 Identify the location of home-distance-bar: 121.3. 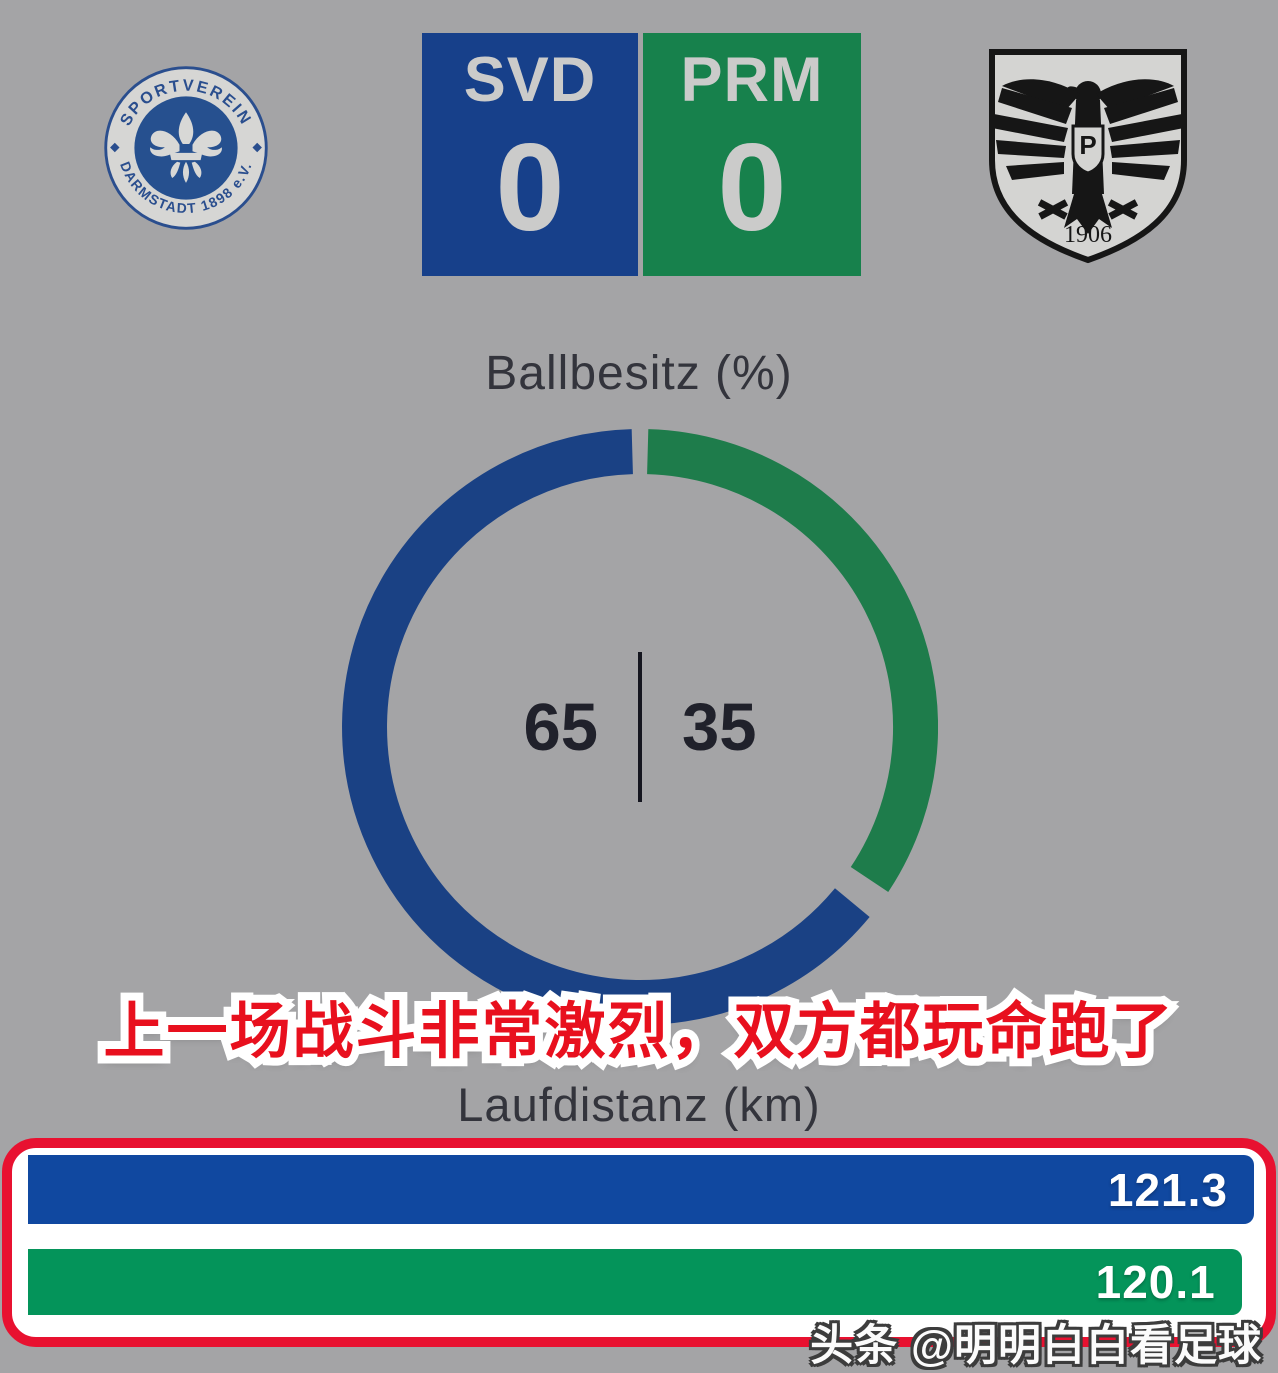
(641, 1189).